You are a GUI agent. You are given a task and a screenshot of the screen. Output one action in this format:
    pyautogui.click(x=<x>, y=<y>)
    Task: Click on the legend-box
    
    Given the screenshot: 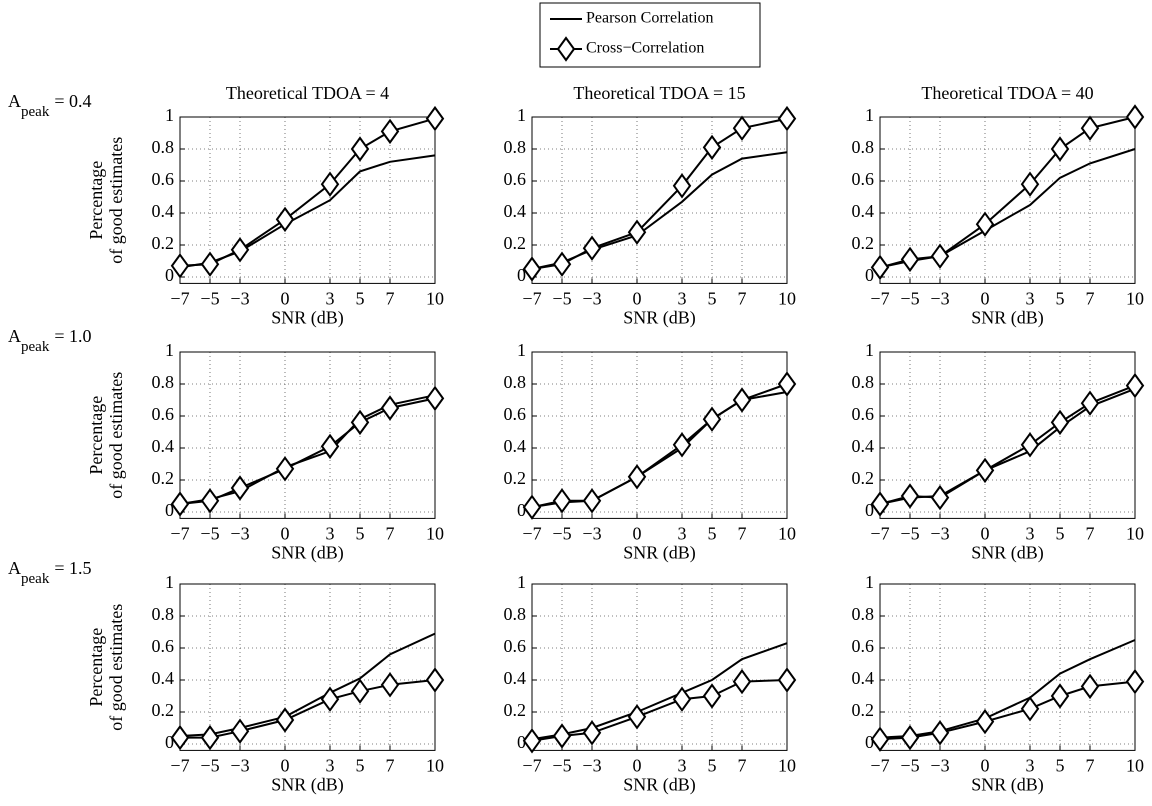 What is the action you would take?
    pyautogui.click(x=650, y=35)
    